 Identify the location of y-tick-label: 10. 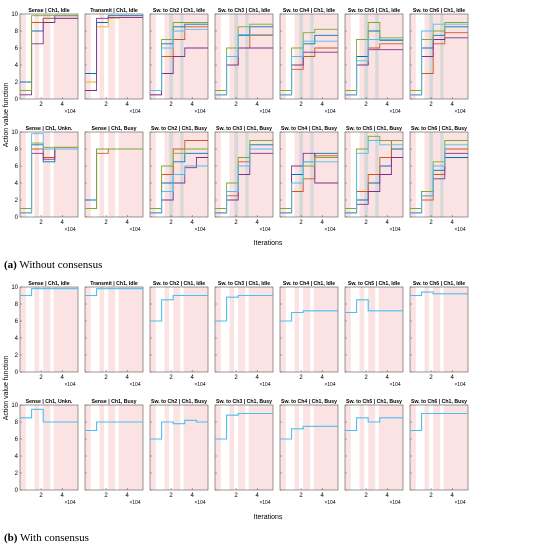
(14, 288).